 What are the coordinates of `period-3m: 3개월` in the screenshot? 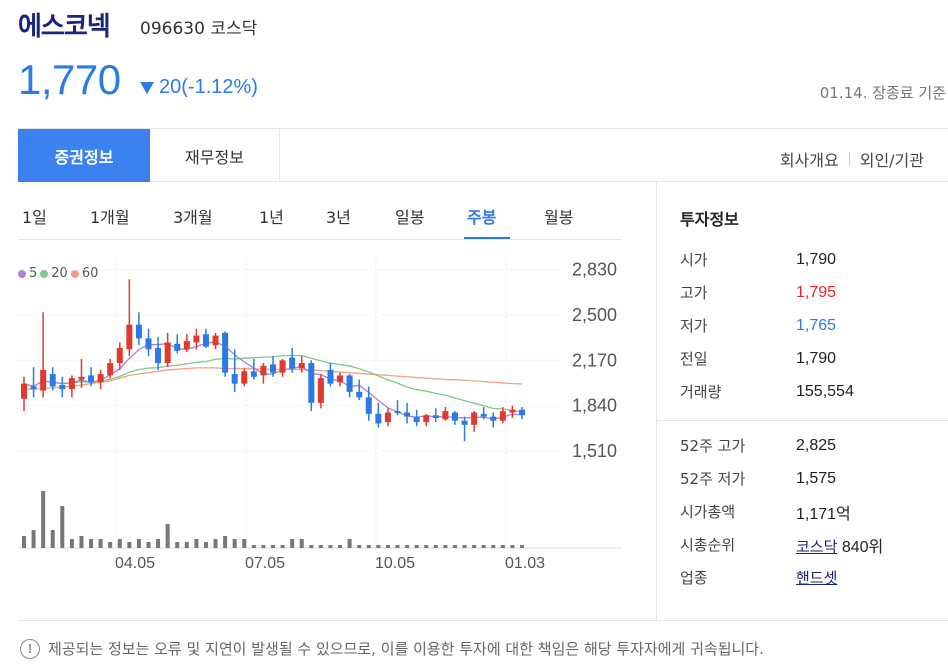 It's located at (193, 217).